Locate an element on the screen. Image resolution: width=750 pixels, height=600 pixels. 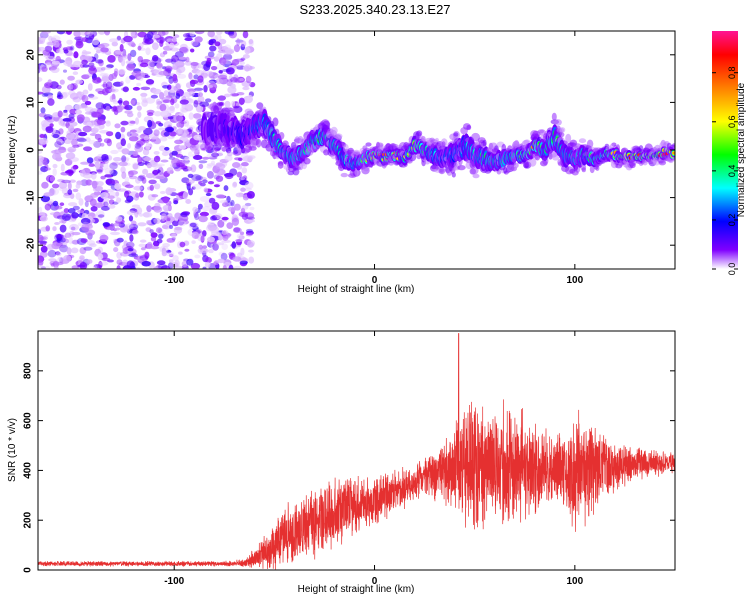
y-tick-label: 800 is located at coordinates (28, 370).